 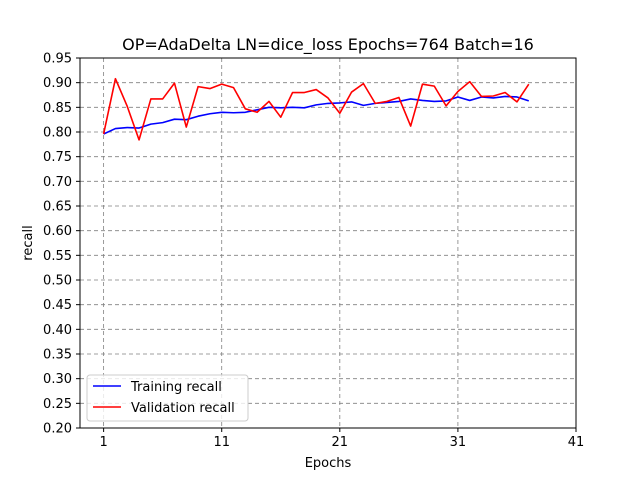 What do you see at coordinates (57, 182) in the screenshot?
I see `y-tick-label: 0.70` at bounding box center [57, 182].